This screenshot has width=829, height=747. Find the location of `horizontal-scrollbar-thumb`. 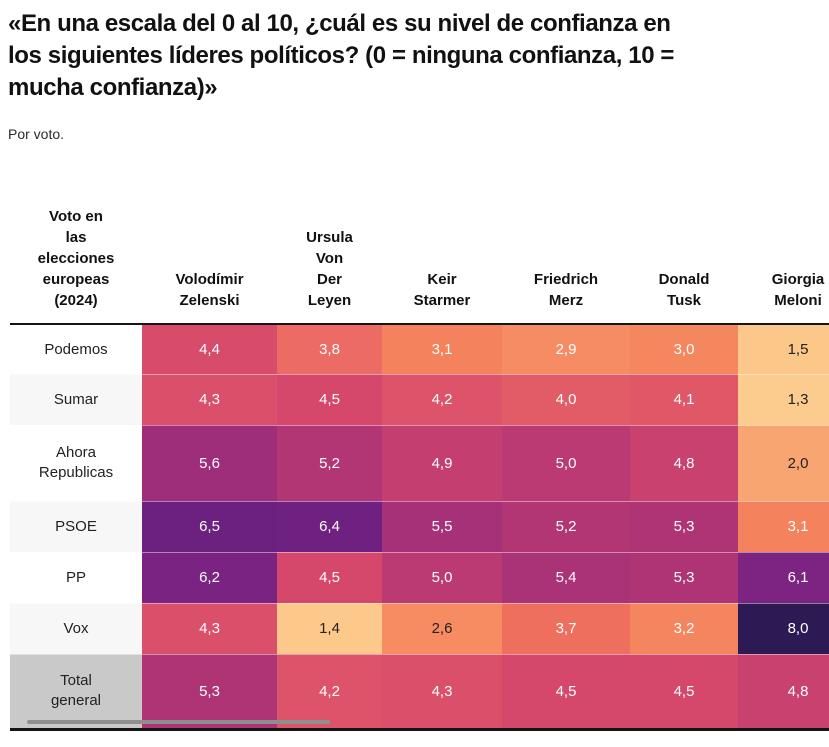

horizontal-scrollbar-thumb is located at coordinates (178, 722).